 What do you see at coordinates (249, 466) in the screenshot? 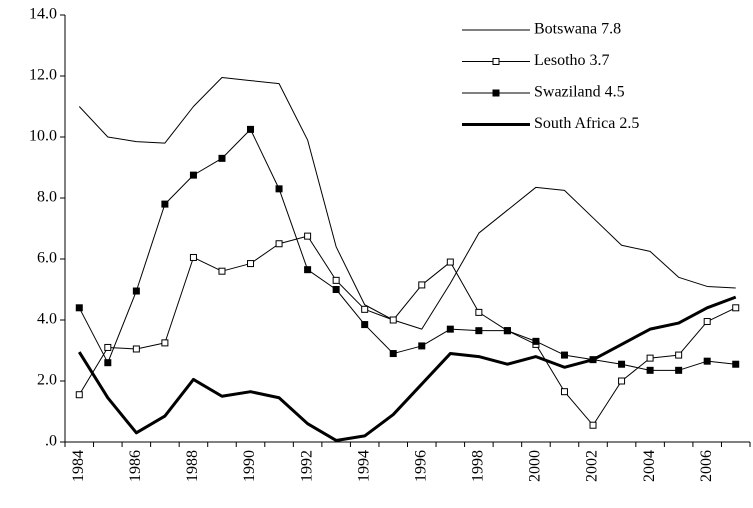
I see `x-tick-label: 1990` at bounding box center [249, 466].